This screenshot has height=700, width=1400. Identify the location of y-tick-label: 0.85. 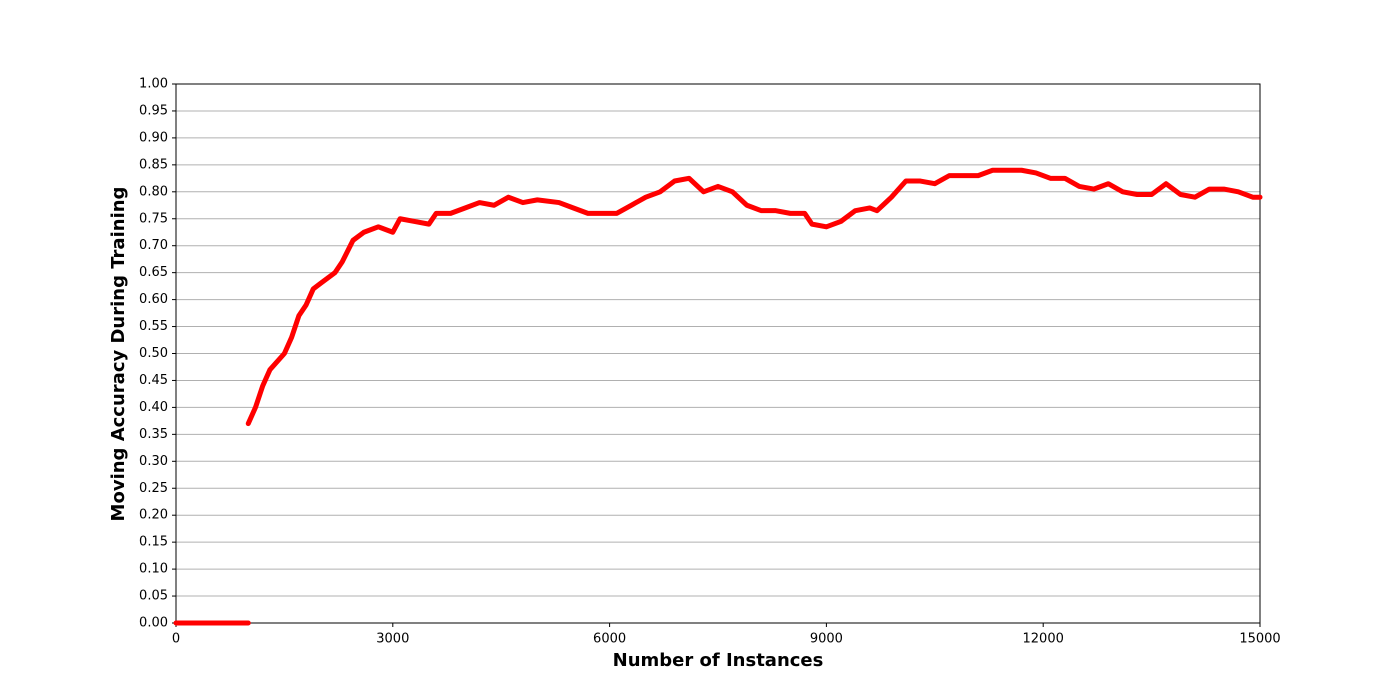
(153, 164).